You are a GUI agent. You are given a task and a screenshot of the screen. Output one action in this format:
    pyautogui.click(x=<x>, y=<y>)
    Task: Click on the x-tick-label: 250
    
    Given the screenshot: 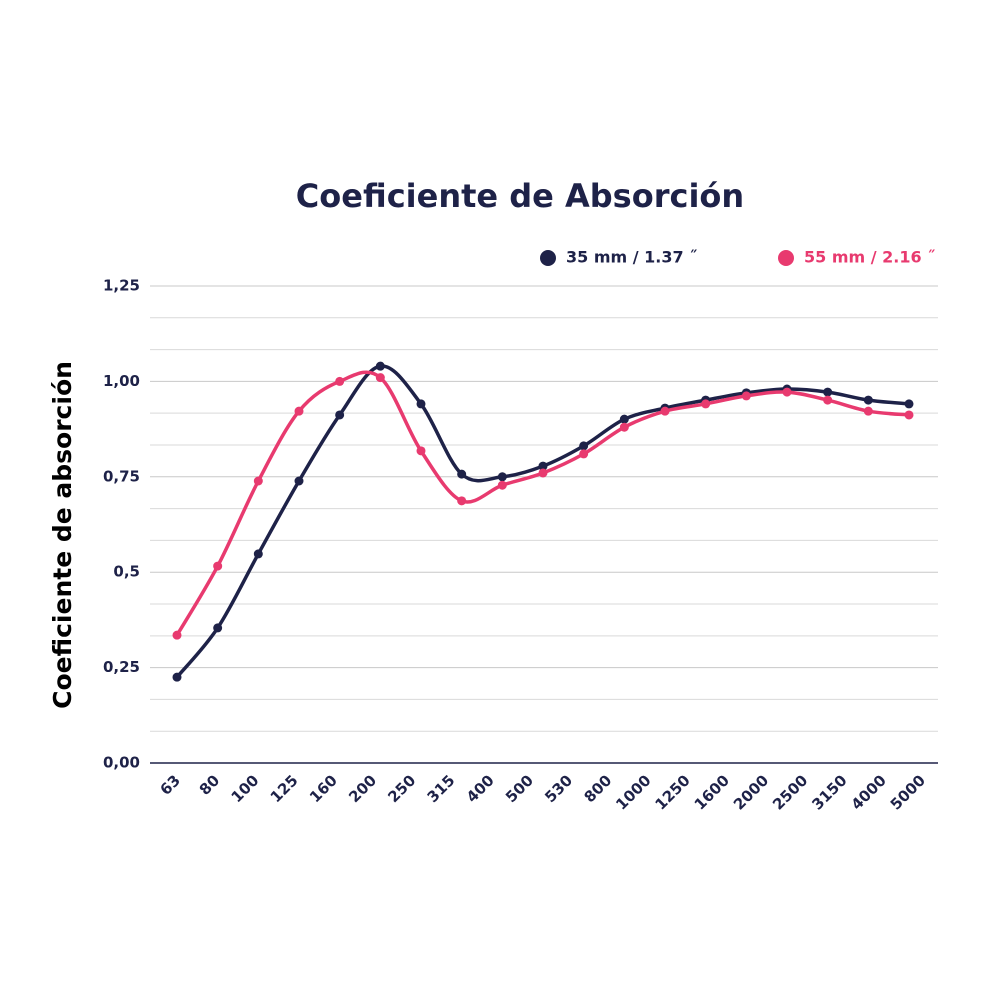 What is the action you would take?
    pyautogui.click(x=401, y=788)
    